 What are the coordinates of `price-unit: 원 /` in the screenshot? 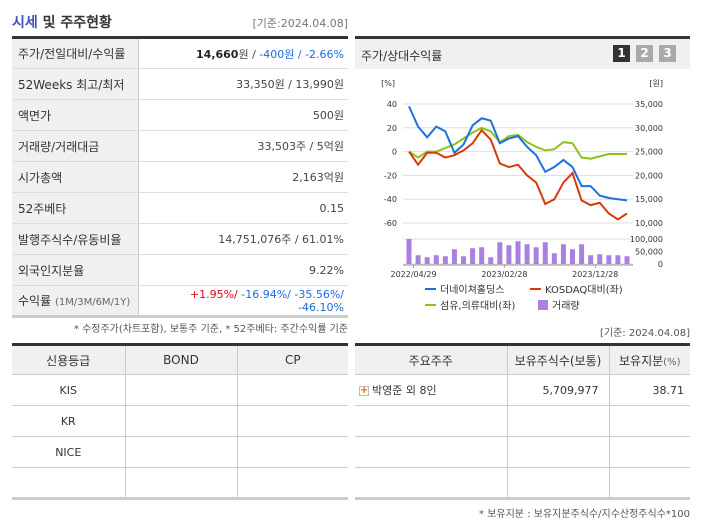 It's located at (249, 54).